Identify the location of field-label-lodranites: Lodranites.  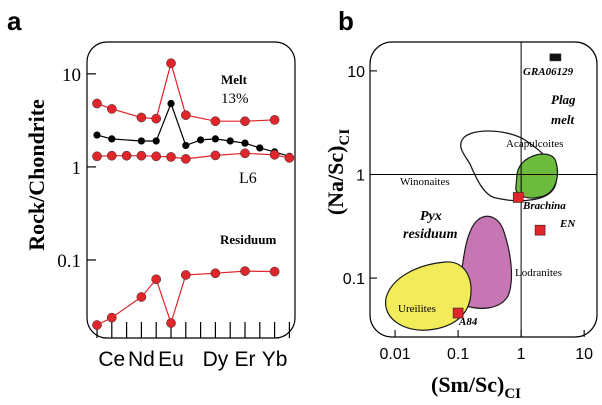
(538, 273).